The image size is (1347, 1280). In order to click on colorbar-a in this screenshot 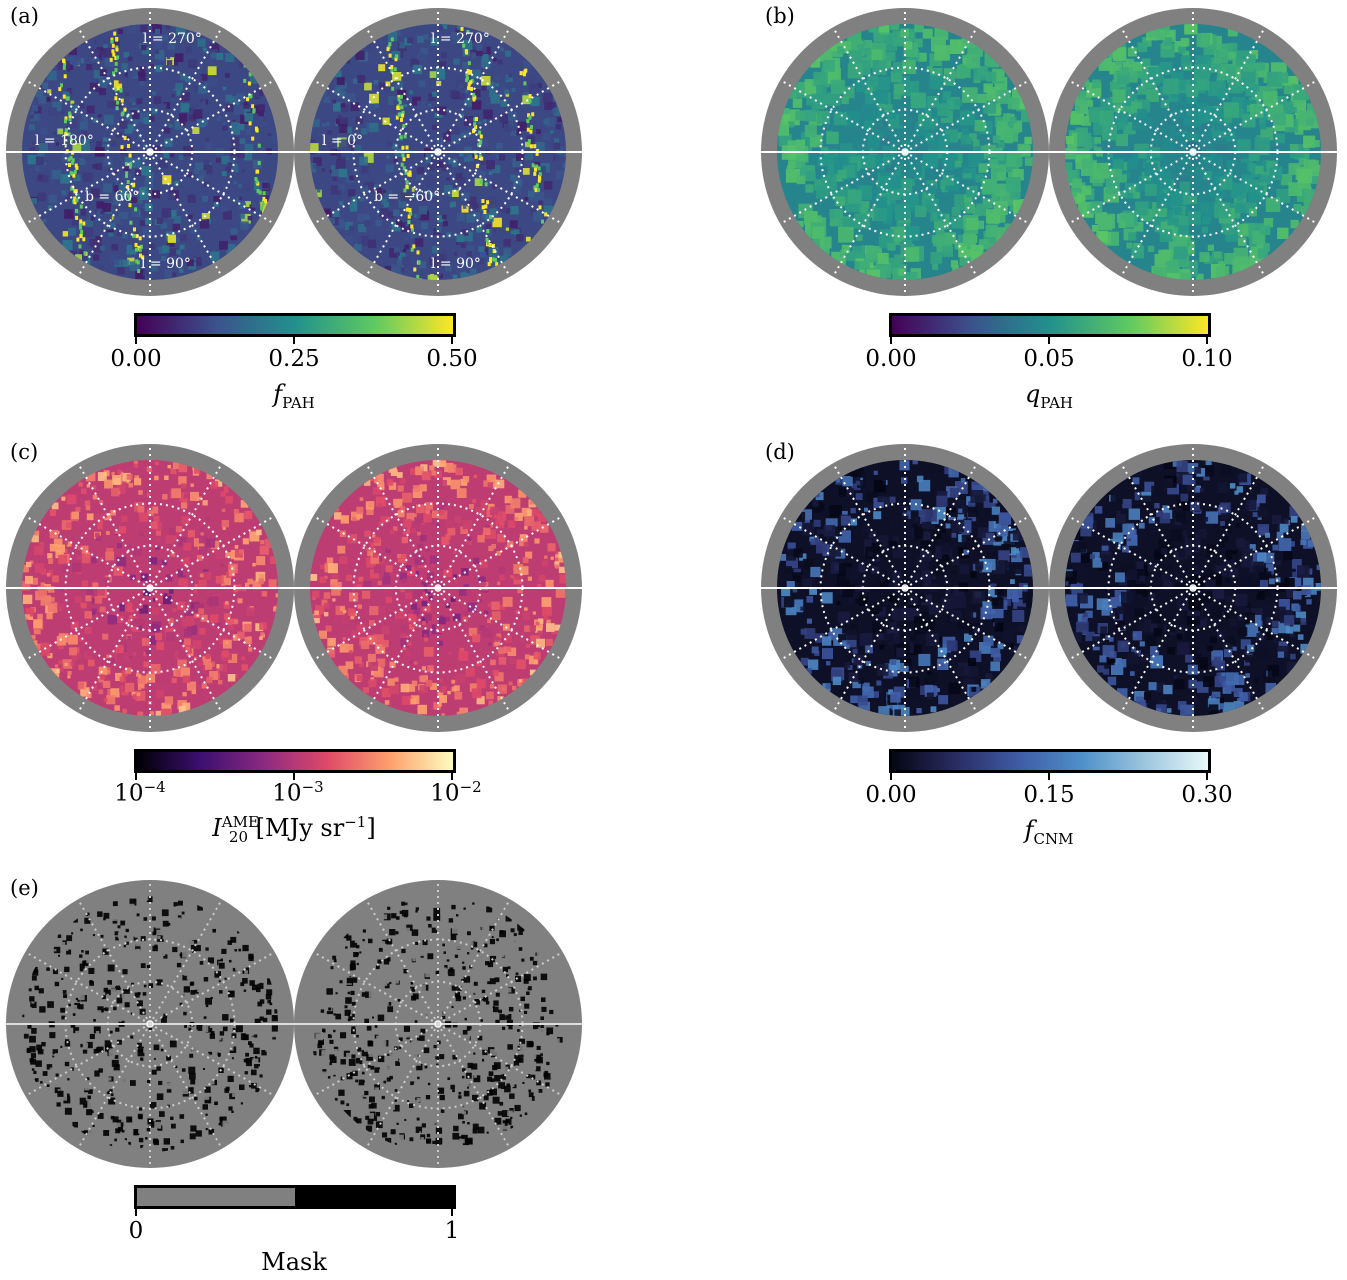, I will do `click(295, 325)`.